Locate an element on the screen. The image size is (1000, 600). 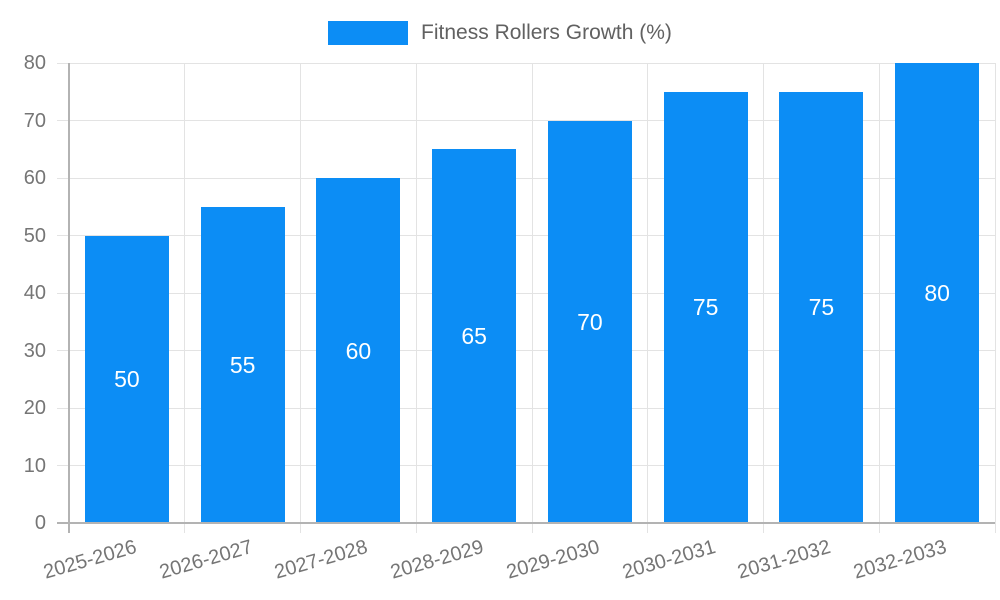
bar-value-label: 80 is located at coordinates (937, 293).